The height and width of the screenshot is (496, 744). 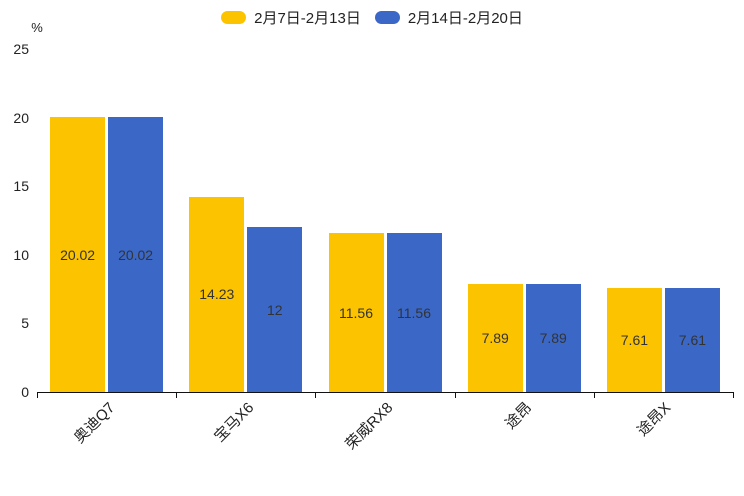 What do you see at coordinates (234, 17) in the screenshot?
I see `legend-swatch-week1` at bounding box center [234, 17].